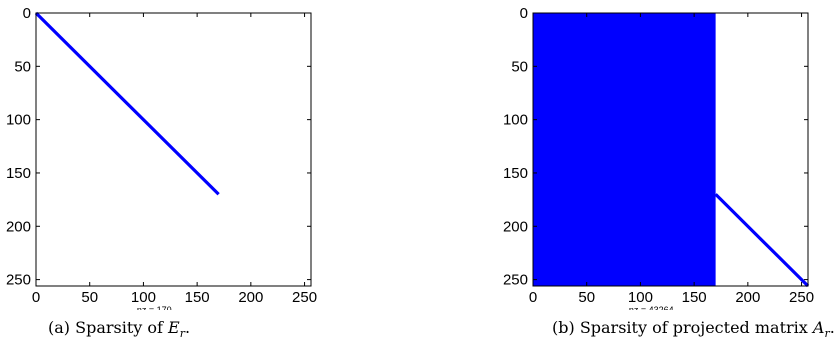  I want to click on caption-b: (b) Sparsity of projected matrix Ar., so click(693, 329).